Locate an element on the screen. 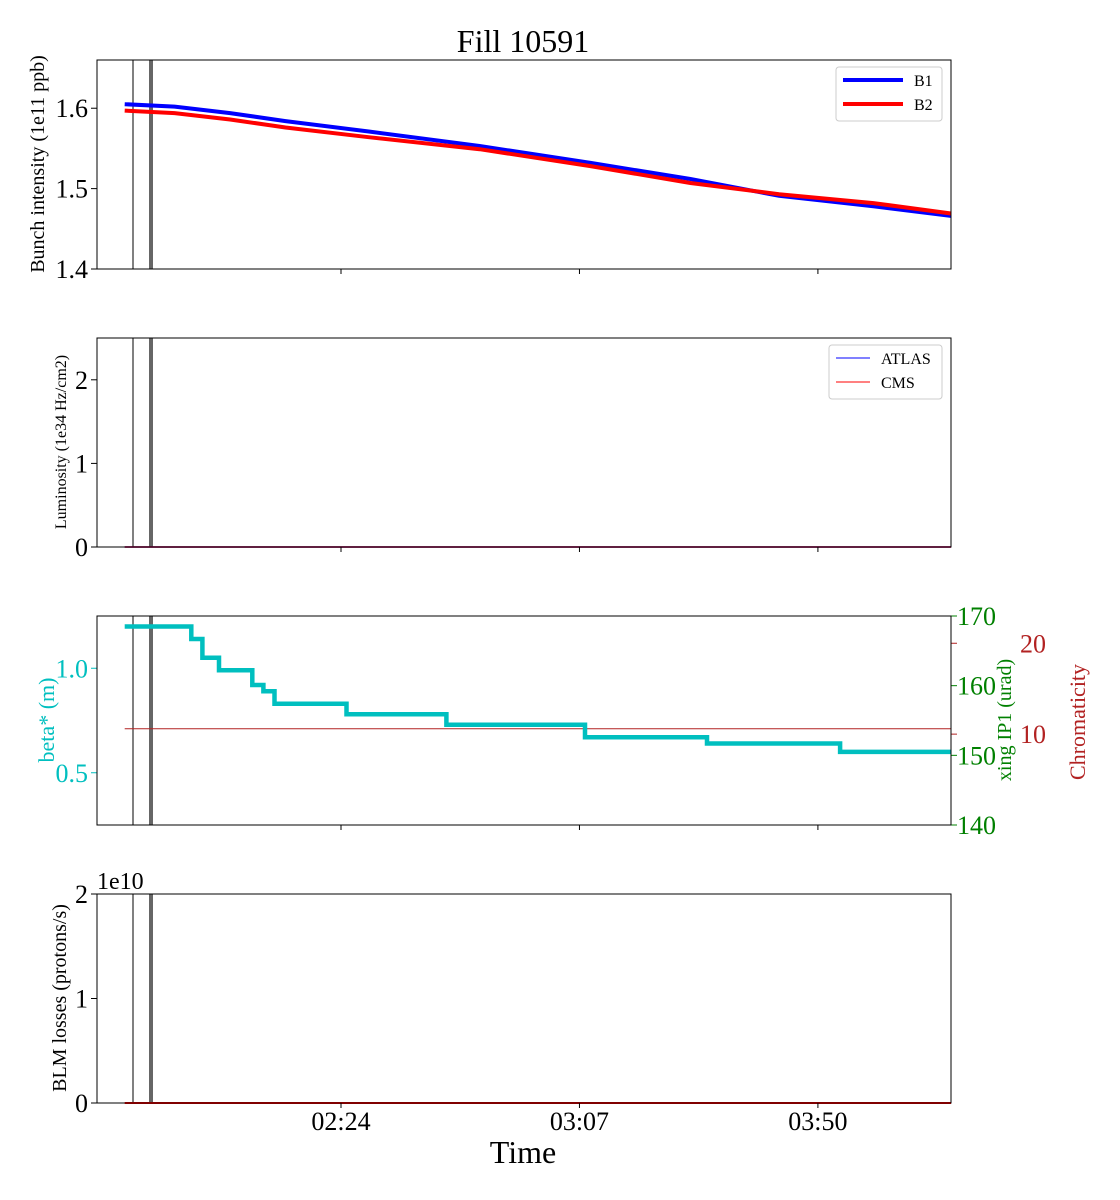 This screenshot has height=1200, width=1120. y-tick-label: 1.5 is located at coordinates (72, 189).